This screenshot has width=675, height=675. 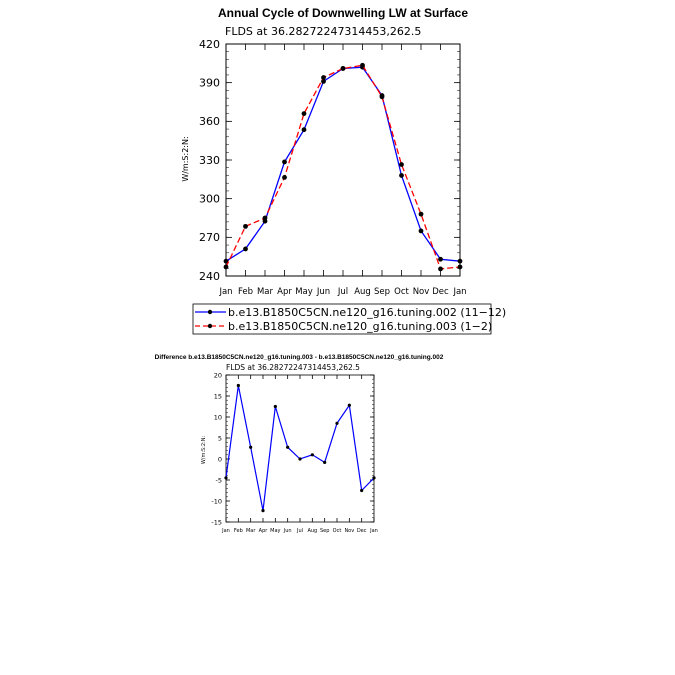 I want to click on y-tick-label: -10, so click(x=216, y=501).